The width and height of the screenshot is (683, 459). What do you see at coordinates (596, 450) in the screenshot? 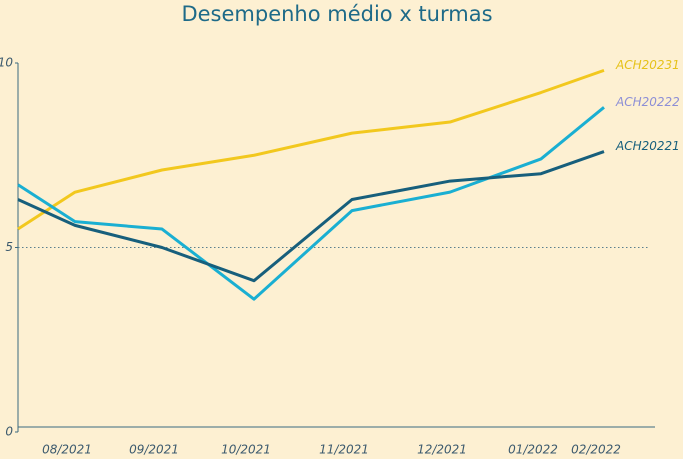
I see `x-tick-label: 02/2022` at bounding box center [596, 450].